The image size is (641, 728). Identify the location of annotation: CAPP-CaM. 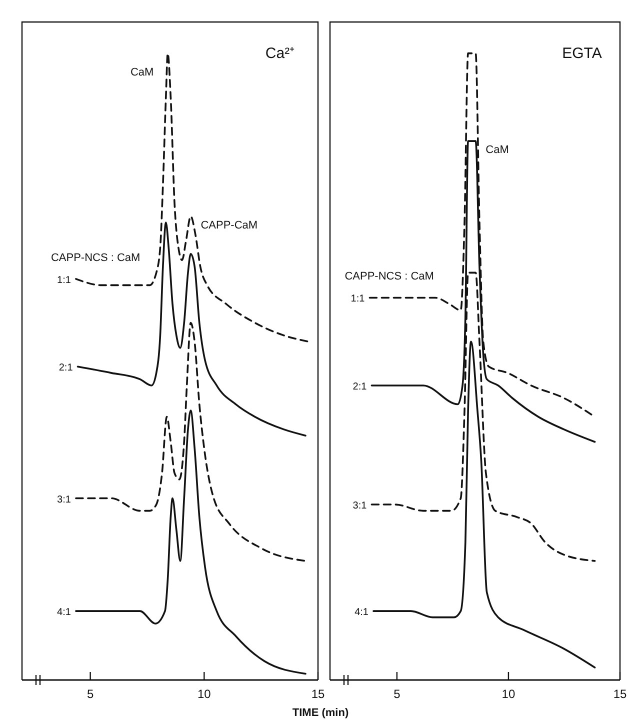
(229, 225).